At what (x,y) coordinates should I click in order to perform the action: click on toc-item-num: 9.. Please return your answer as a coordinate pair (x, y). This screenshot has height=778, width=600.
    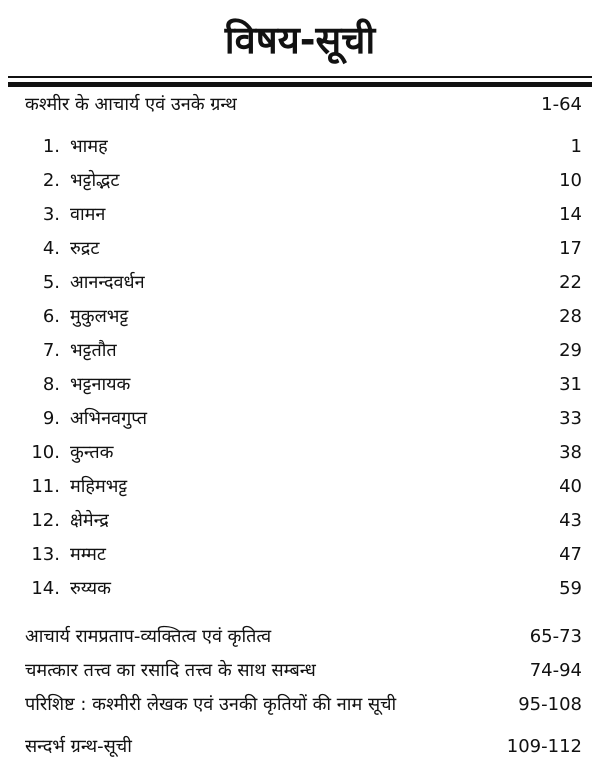
    Looking at the image, I should click on (51, 418).